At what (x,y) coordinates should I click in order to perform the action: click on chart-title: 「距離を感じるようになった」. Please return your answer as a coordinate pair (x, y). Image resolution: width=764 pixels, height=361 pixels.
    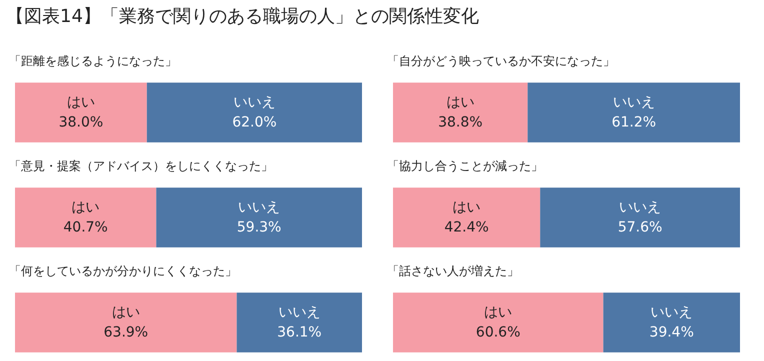
    Looking at the image, I should click on (93, 61).